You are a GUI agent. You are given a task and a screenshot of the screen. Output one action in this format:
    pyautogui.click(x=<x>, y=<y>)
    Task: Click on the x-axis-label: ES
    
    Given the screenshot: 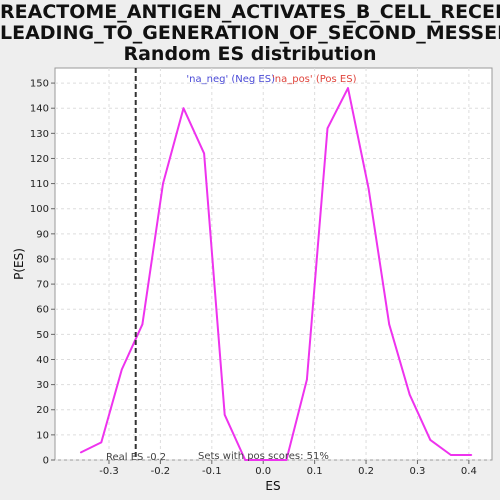 What is the action you would take?
    pyautogui.click(x=272, y=486)
    